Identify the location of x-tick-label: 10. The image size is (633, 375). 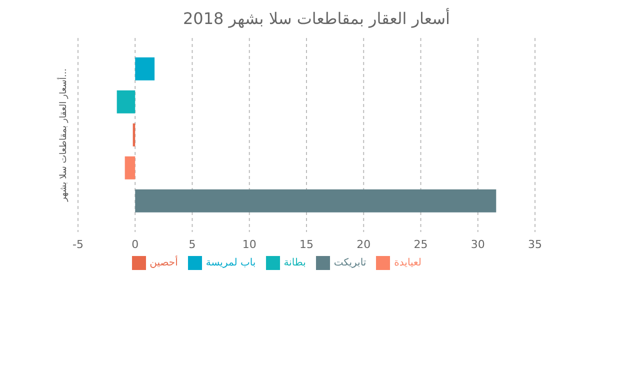
(249, 244).